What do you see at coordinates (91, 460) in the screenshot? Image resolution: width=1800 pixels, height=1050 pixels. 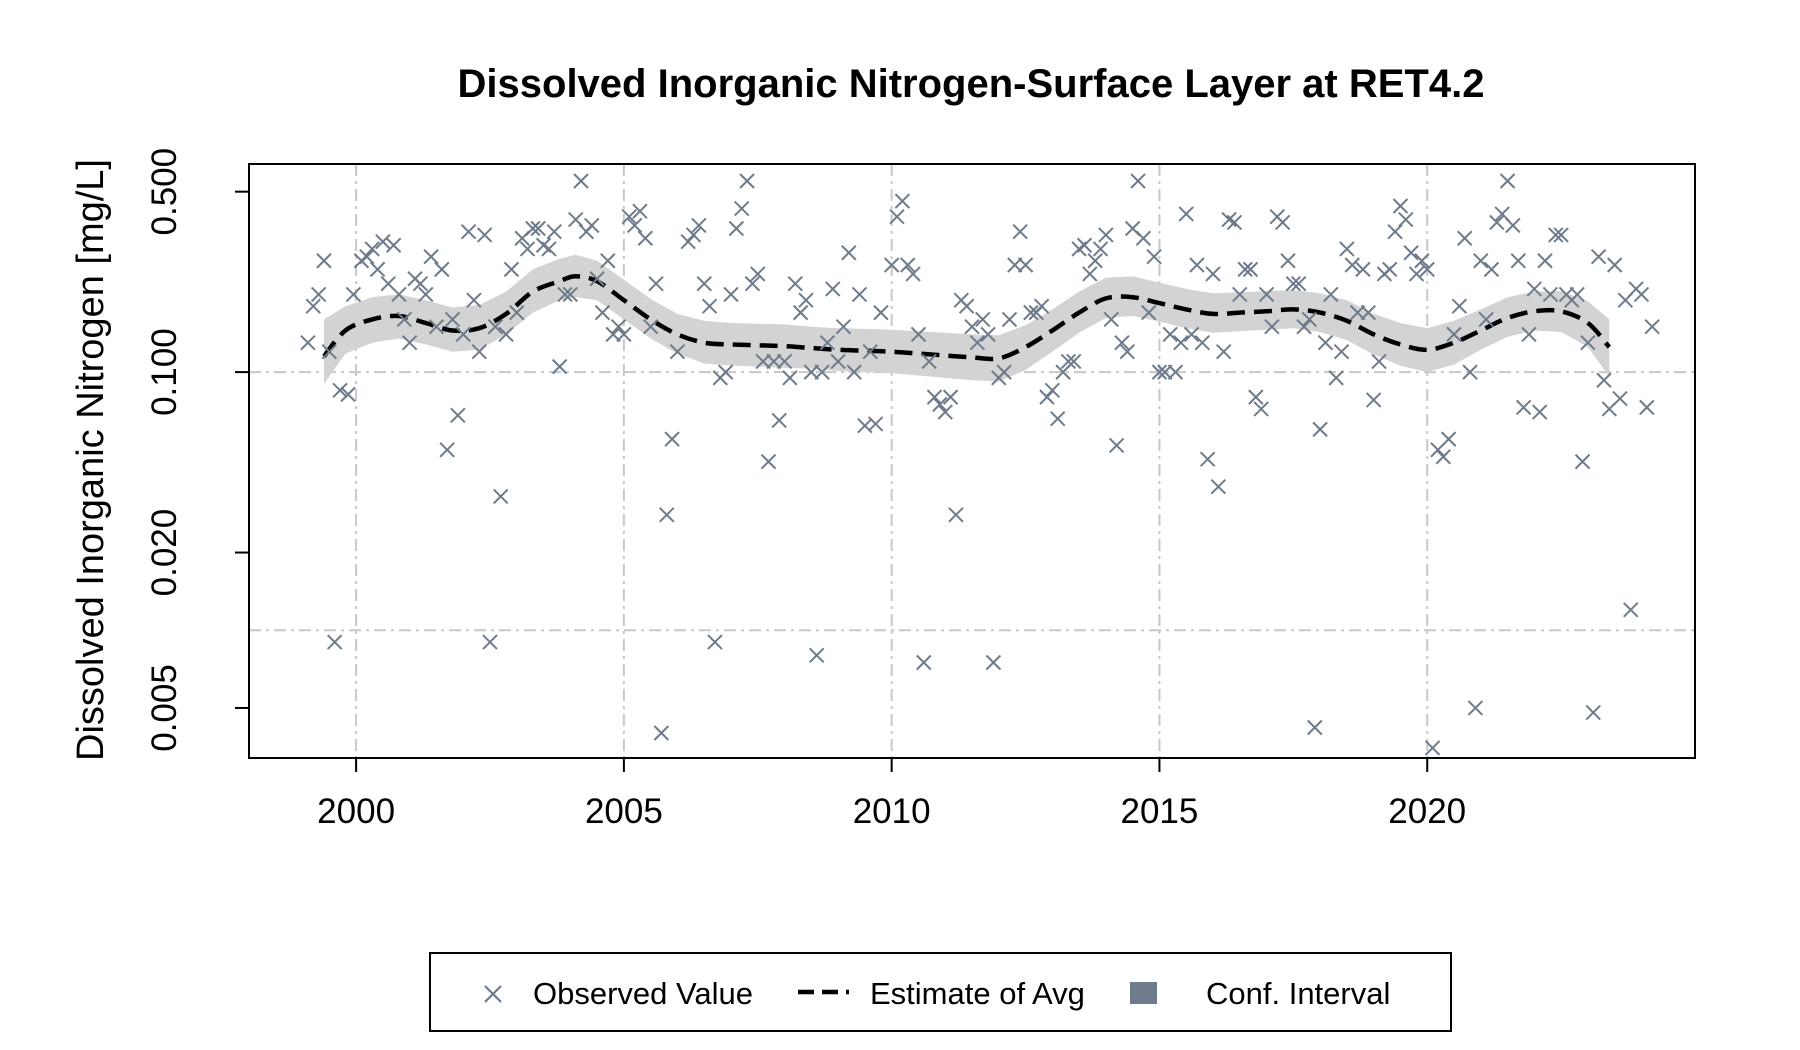 I see `y-axis-label: Dissolved Inorganic Nitrogen [mg/L]` at bounding box center [91, 460].